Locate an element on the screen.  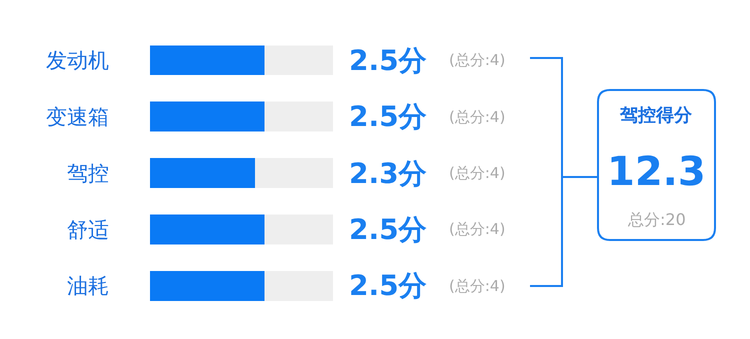
y-tick-label: 舒适 is located at coordinates (88, 230).